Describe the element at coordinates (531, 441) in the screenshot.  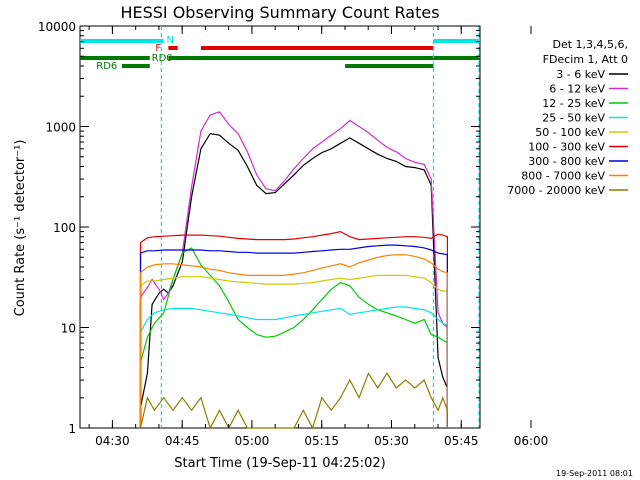
I see `x-tick-label: 06:00` at that location.